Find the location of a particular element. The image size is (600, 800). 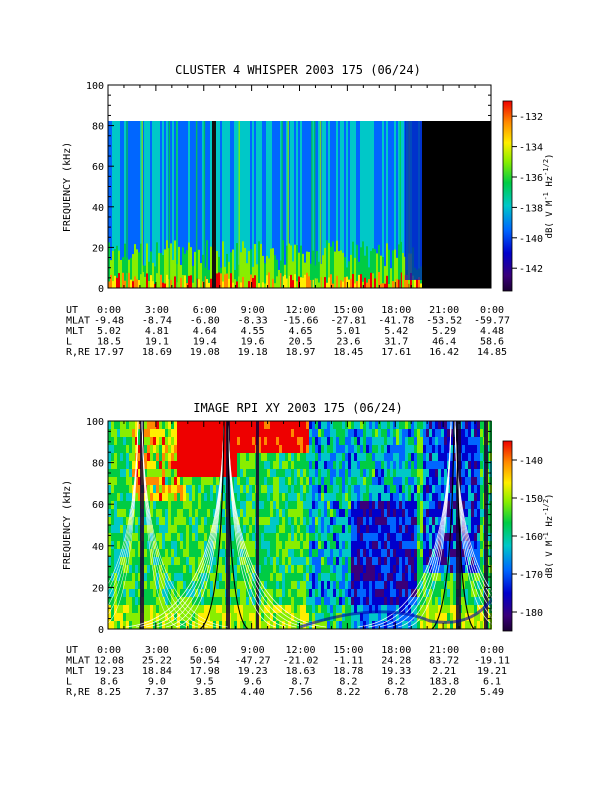

ephemeris-value: 19.23 is located at coordinates (253, 671).